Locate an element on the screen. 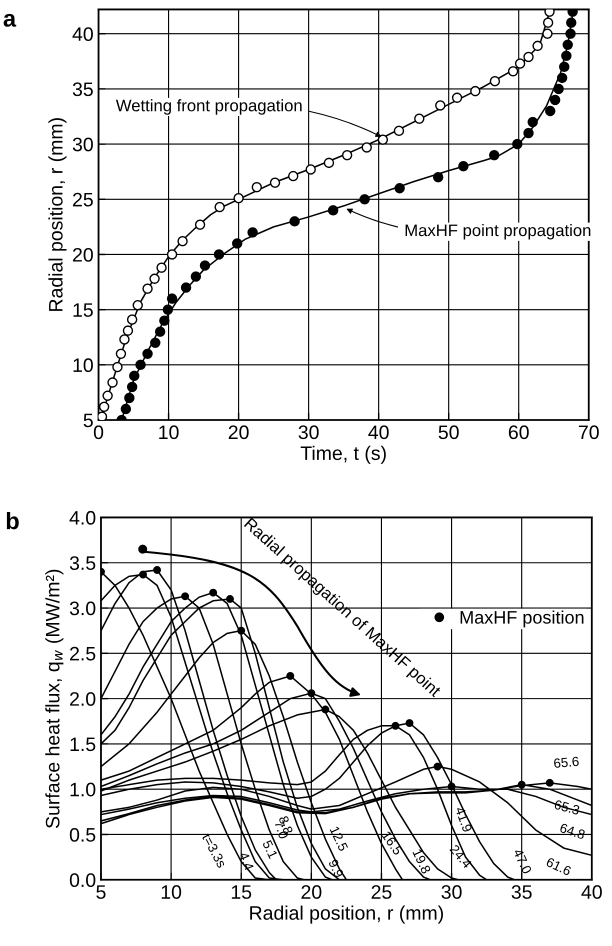 This screenshot has width=612, height=946. x-tick-label: 0 is located at coordinates (99, 432).